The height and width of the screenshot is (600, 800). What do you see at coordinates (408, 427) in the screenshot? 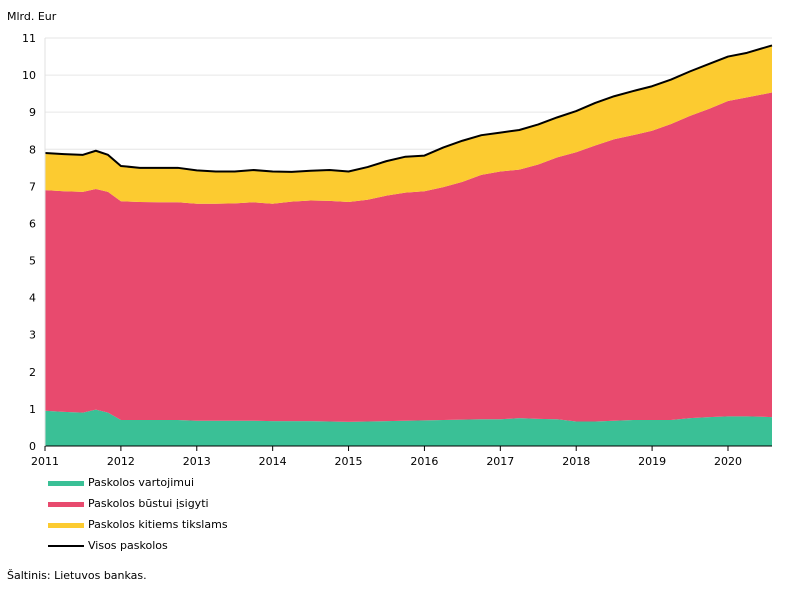
I see `area-consumer` at bounding box center [408, 427].